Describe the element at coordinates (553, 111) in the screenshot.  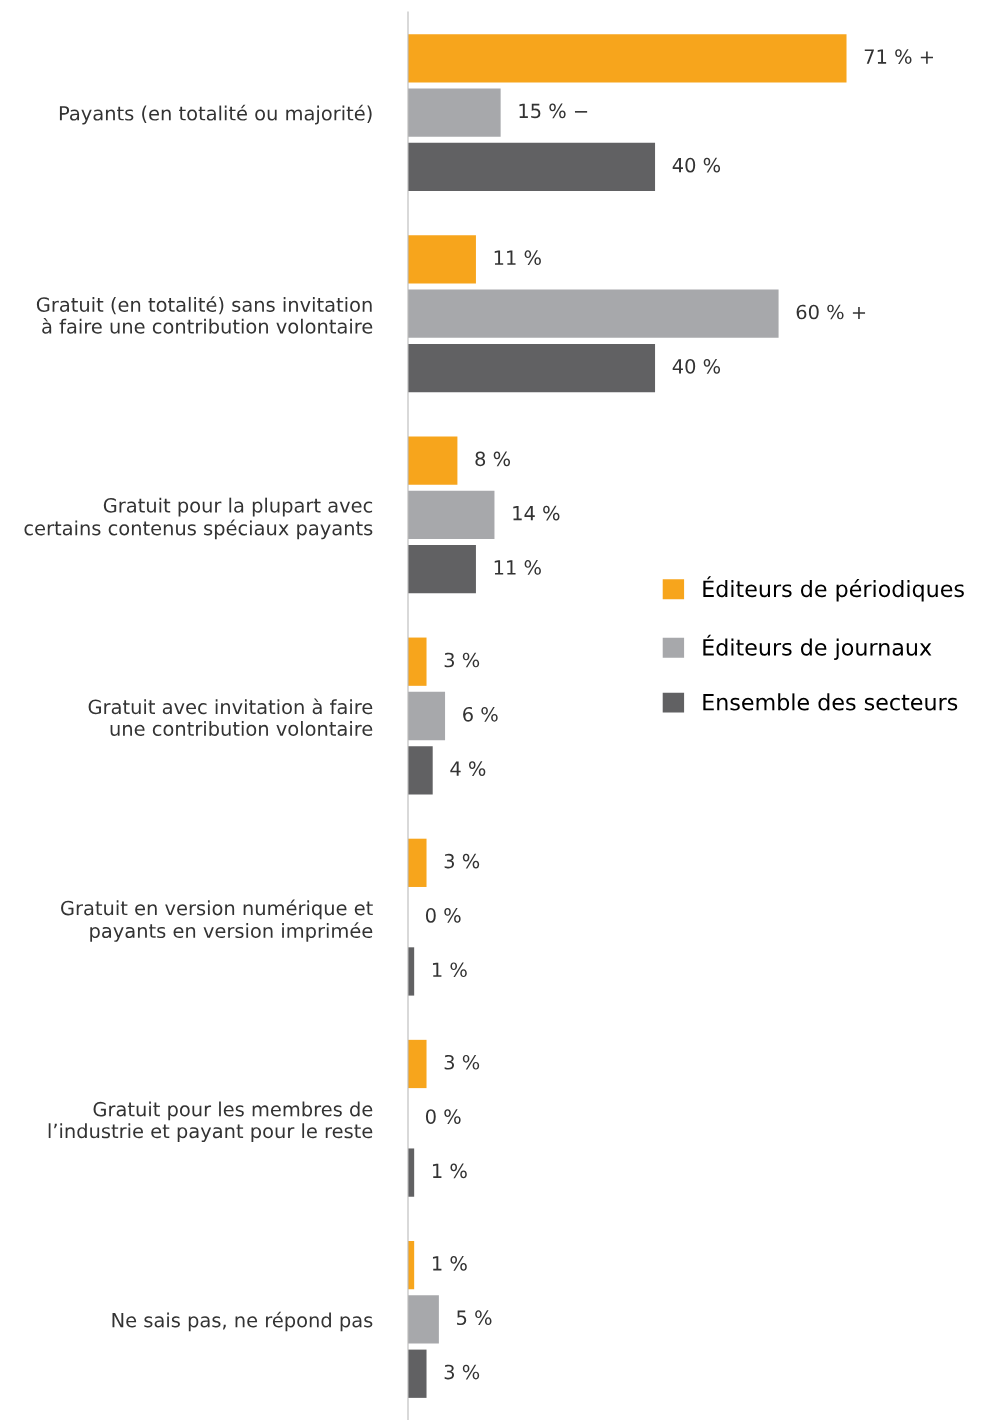
I see `data-label: 15 % −` at that location.